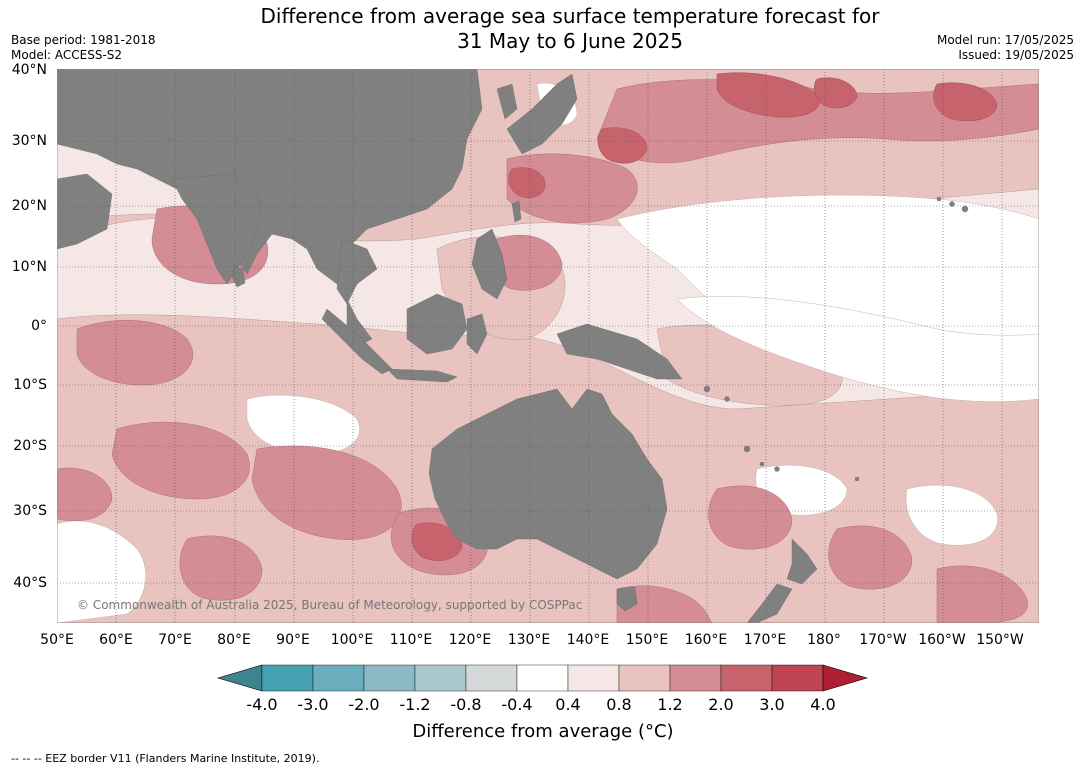 This screenshot has width=1085, height=770. What do you see at coordinates (588, 640) in the screenshot?
I see `lon-label: 140°E` at bounding box center [588, 640].